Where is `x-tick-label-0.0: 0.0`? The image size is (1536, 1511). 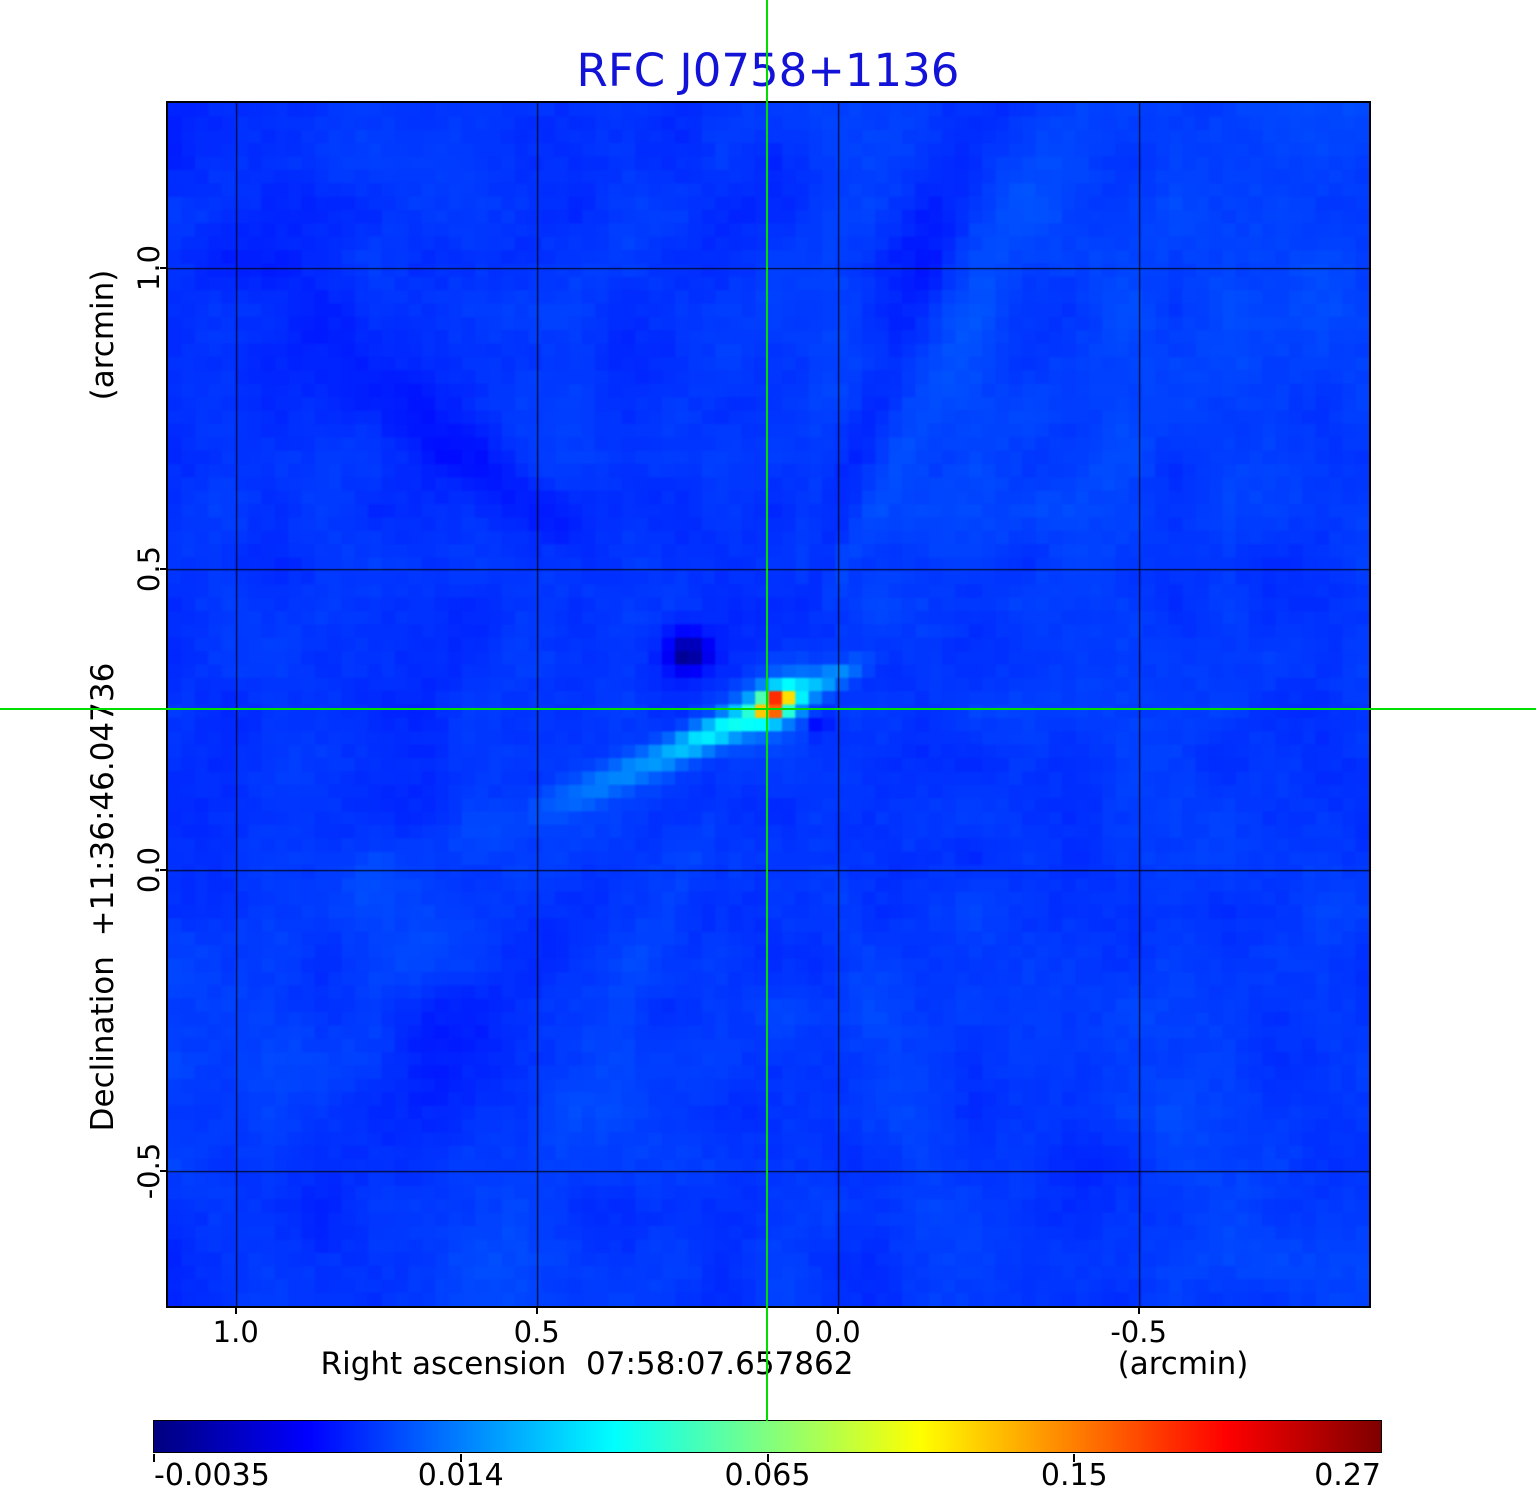 x-tick-label-0.0: 0.0 is located at coordinates (837, 1332).